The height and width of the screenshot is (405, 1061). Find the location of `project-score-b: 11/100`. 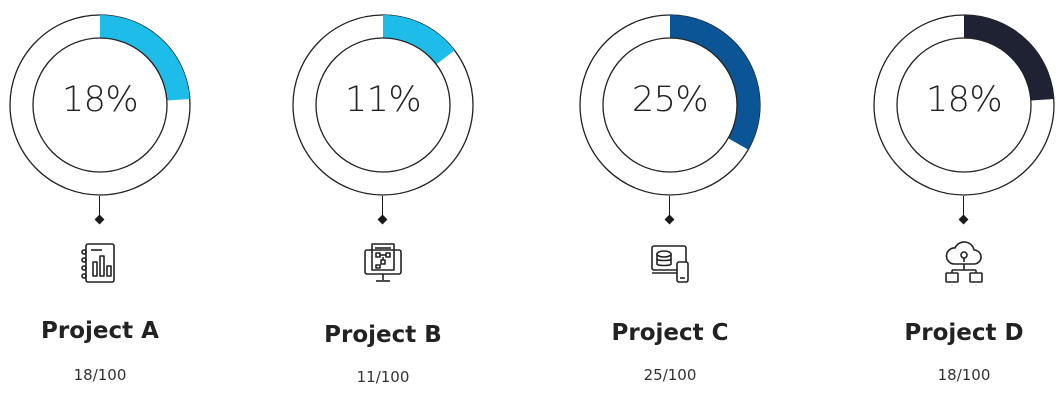

project-score-b: 11/100 is located at coordinates (383, 377).